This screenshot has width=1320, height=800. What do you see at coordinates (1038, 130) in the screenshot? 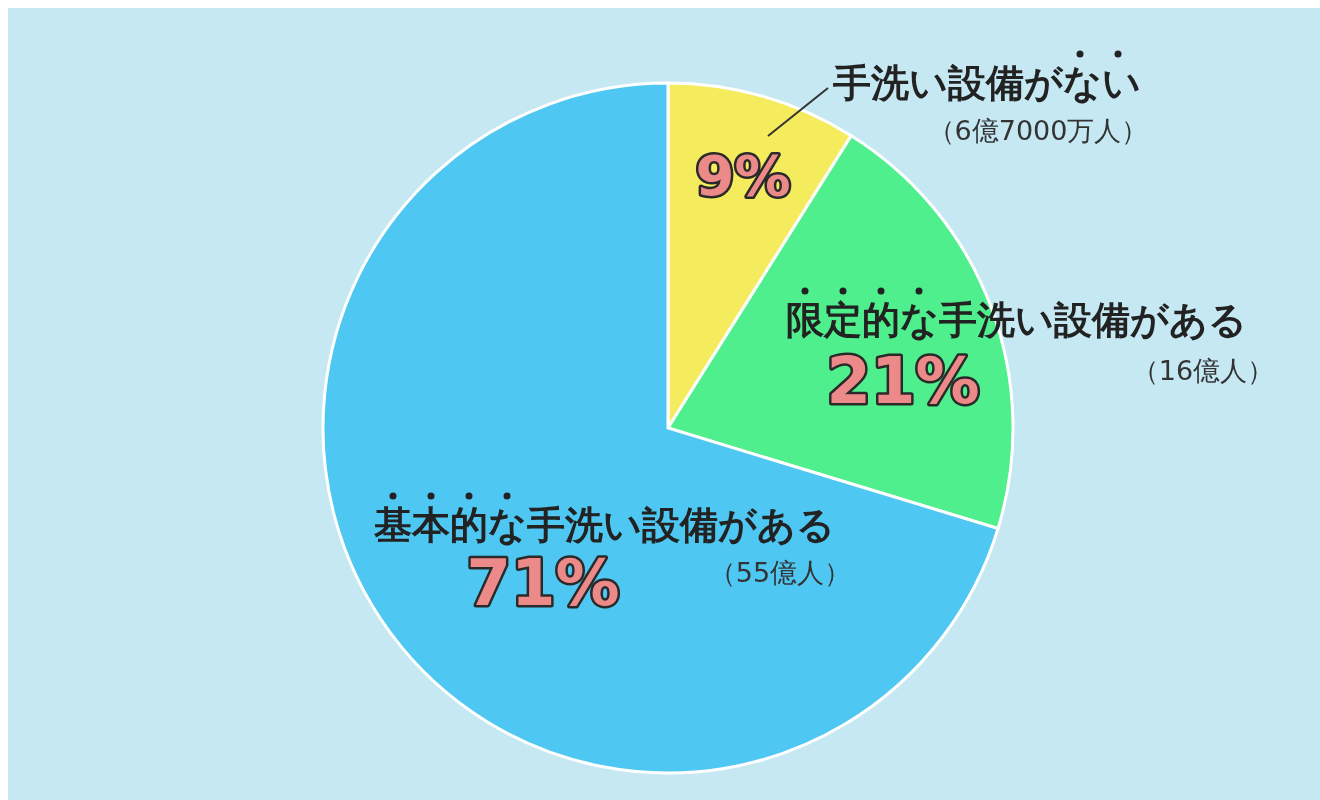
I see `text: （6億7000万人）` at bounding box center [1038, 130].